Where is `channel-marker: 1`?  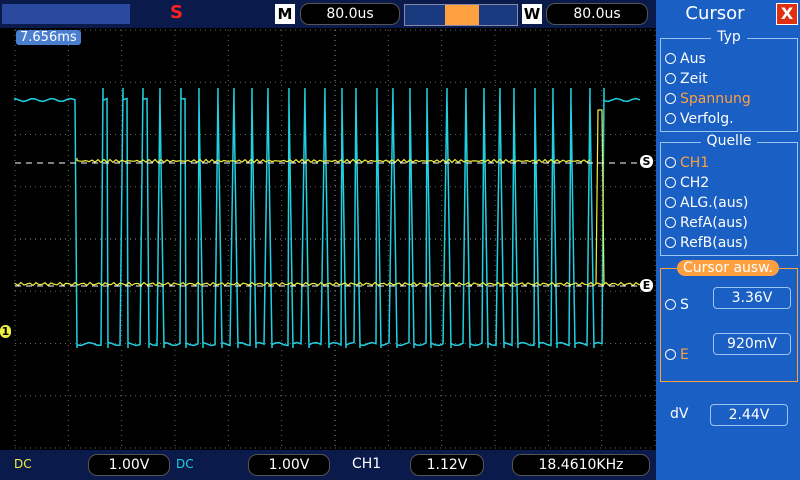
channel-marker: 1 is located at coordinates (5, 331).